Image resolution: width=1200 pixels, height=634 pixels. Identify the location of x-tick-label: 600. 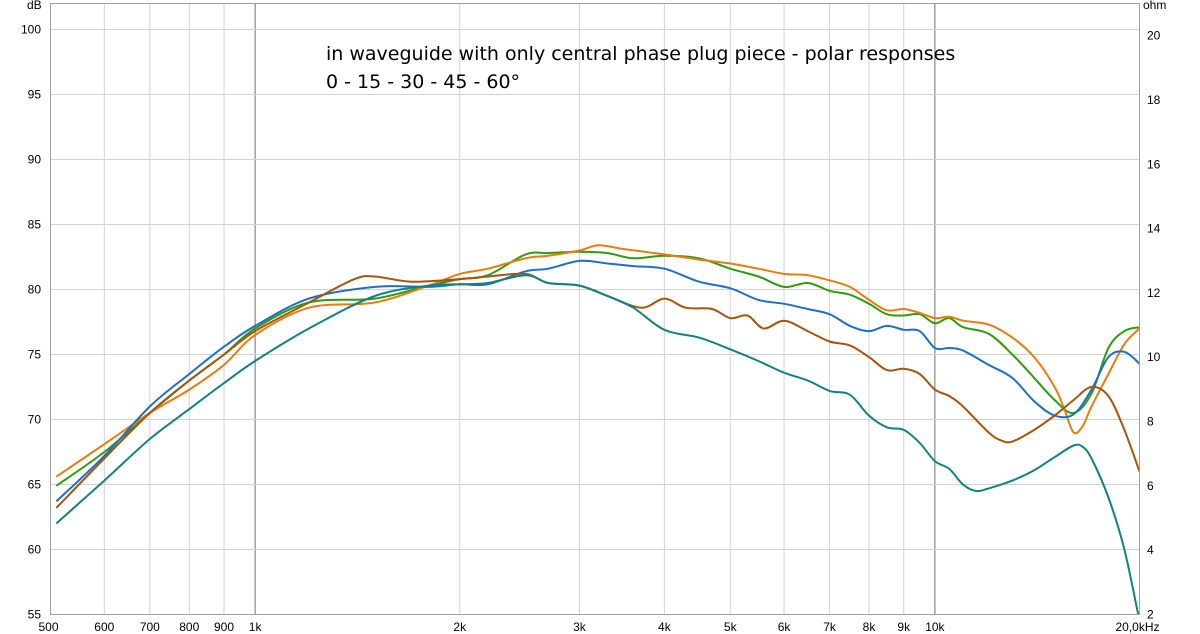
(104, 627).